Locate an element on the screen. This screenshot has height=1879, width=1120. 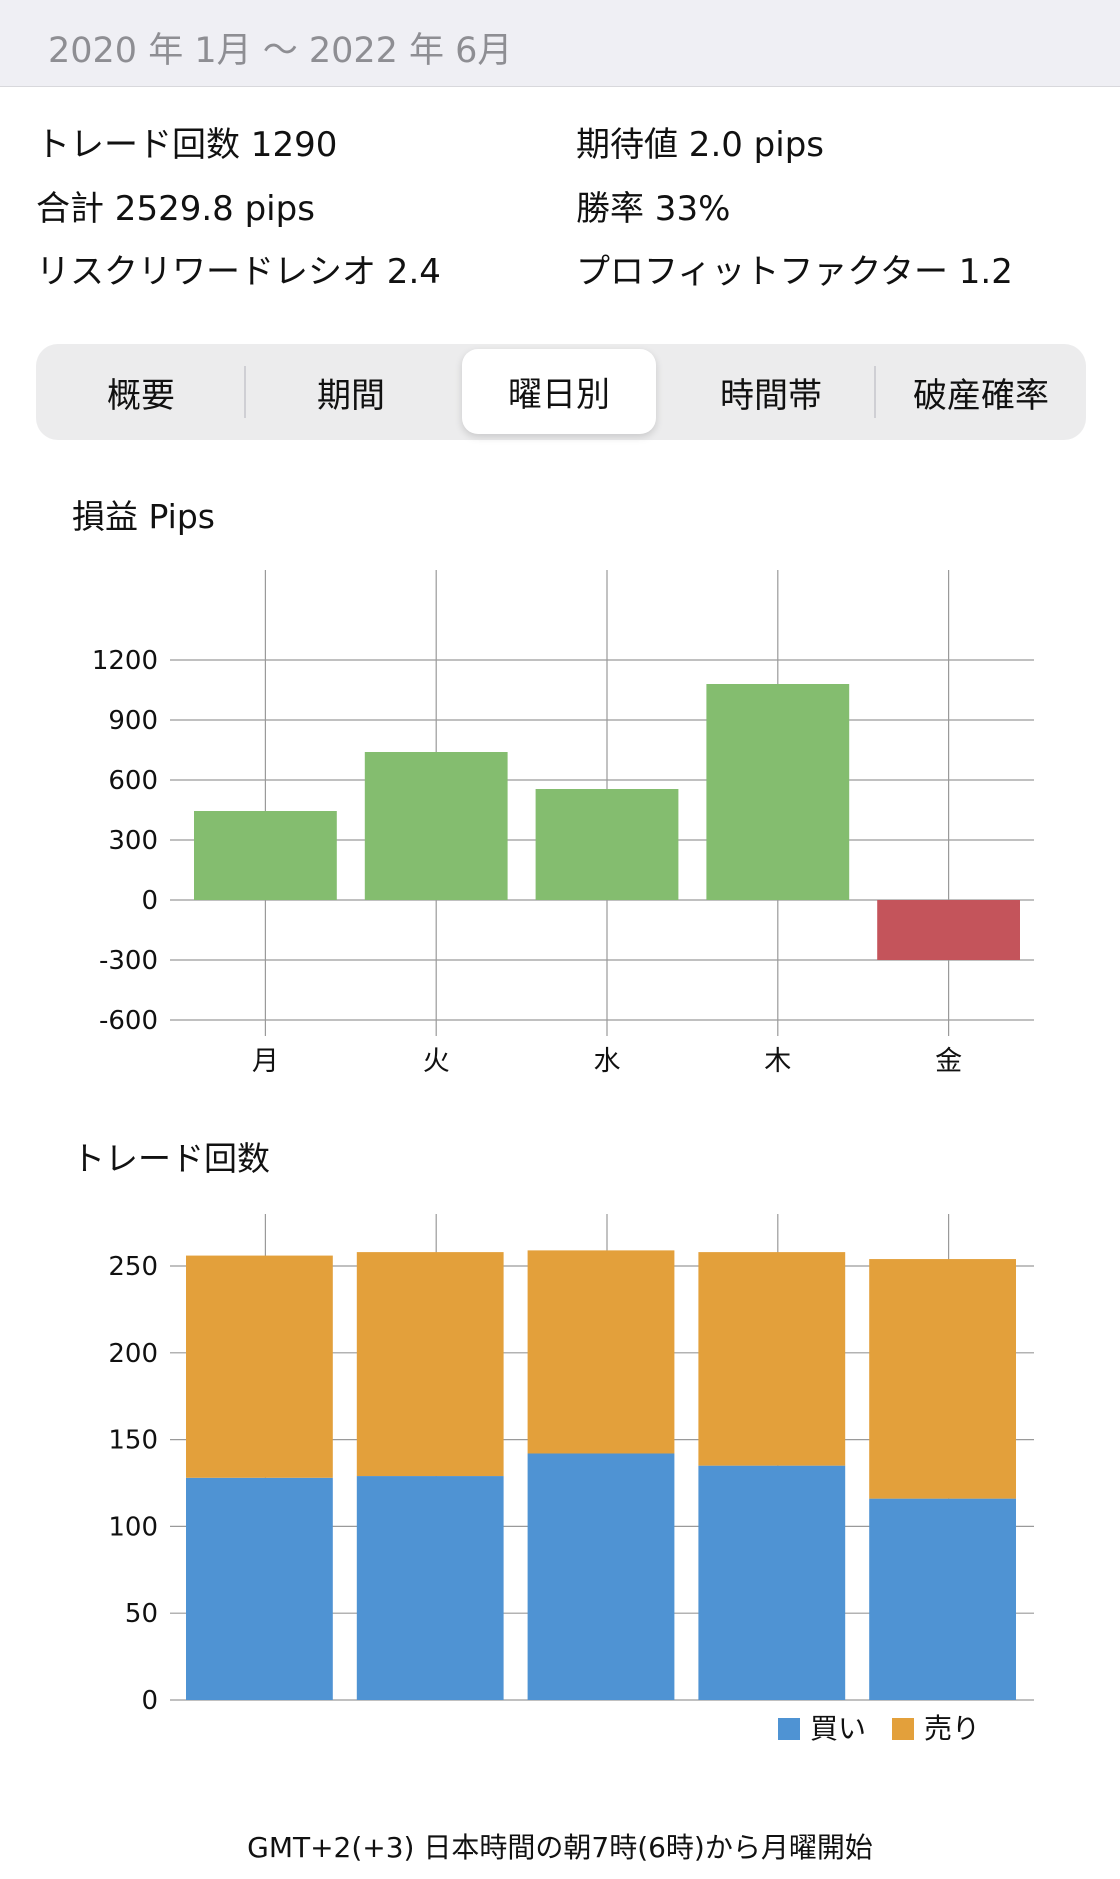
trade-count-chart-title: トレード回数 is located at coordinates (171, 1158).